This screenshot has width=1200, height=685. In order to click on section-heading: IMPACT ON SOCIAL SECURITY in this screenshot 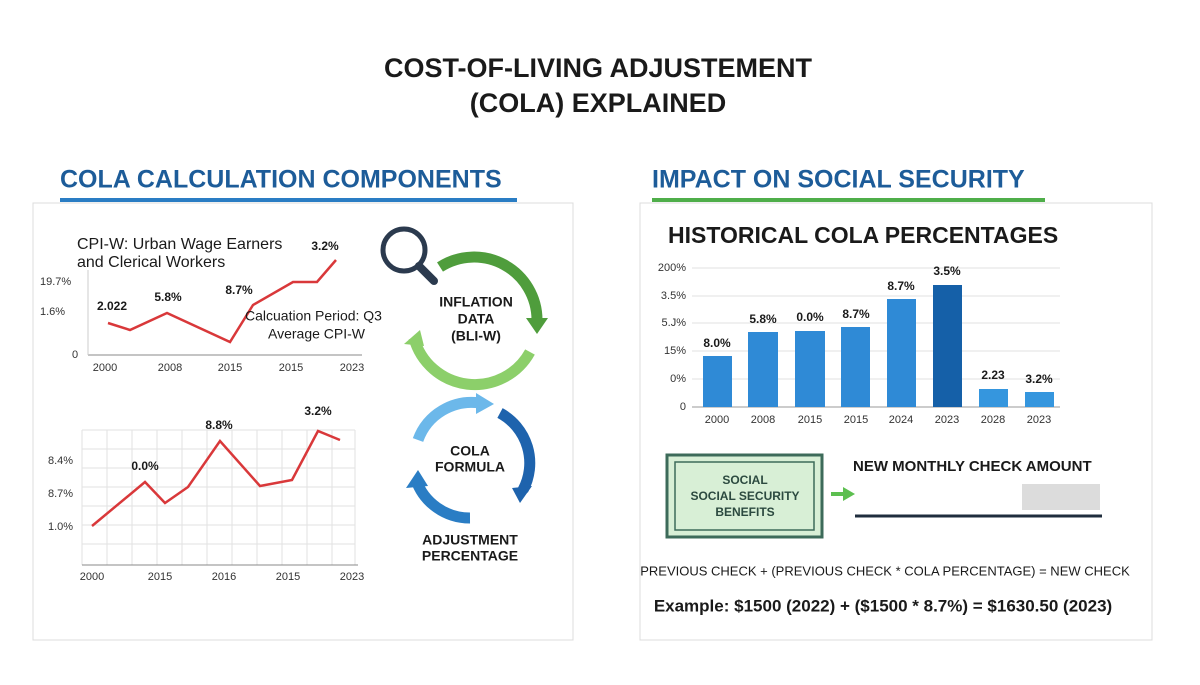, I will do `click(838, 180)`.